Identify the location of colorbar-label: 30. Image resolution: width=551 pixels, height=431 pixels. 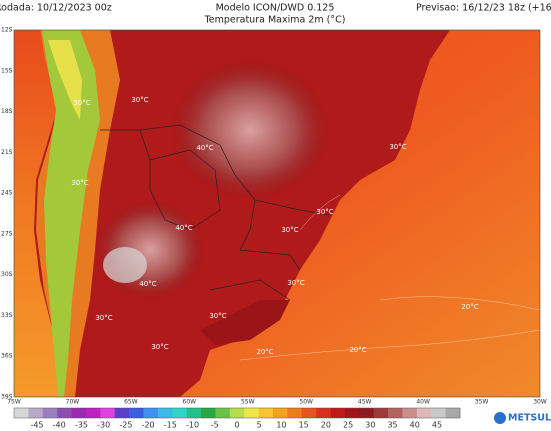
(370, 425).